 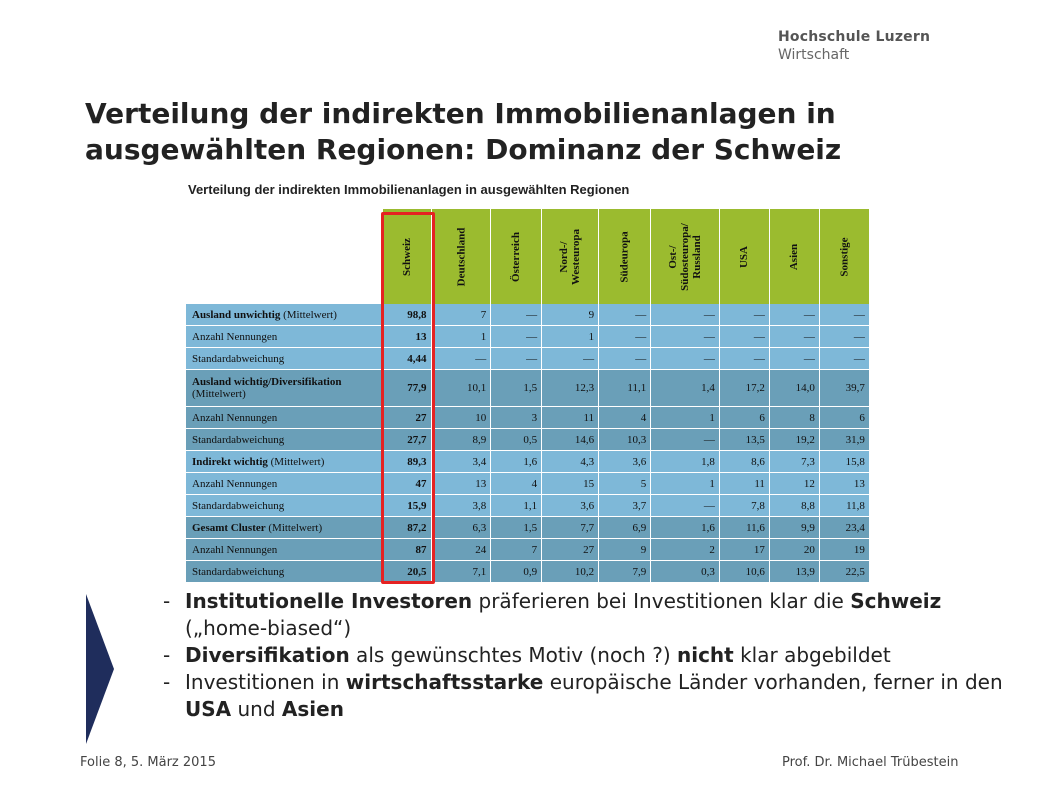 I want to click on table-cell: 3,8, so click(x=461, y=505).